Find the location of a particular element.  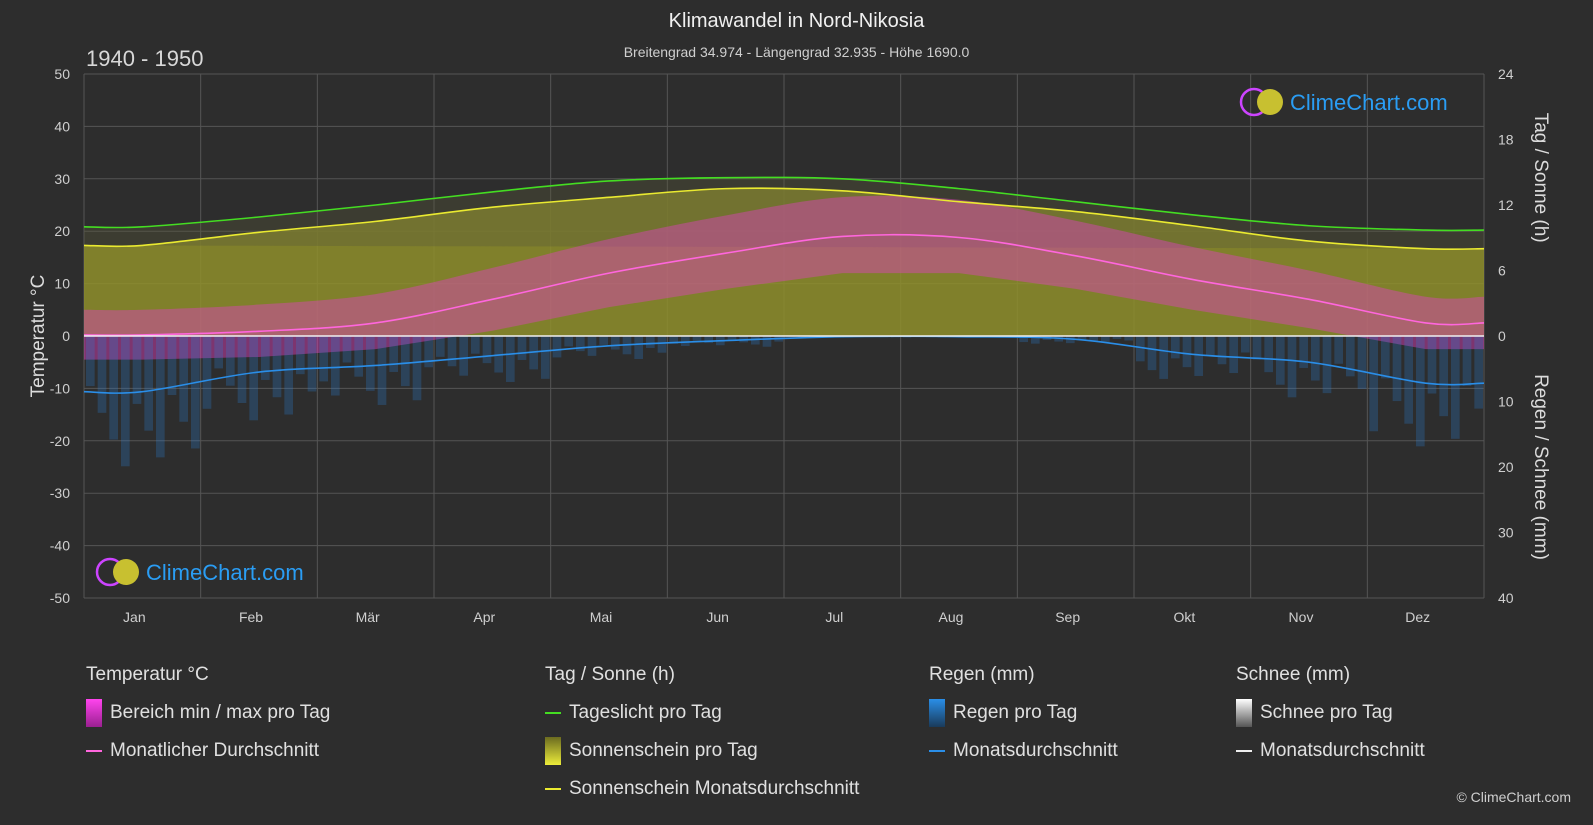

snow-avg-swatch is located at coordinates (1244, 751).